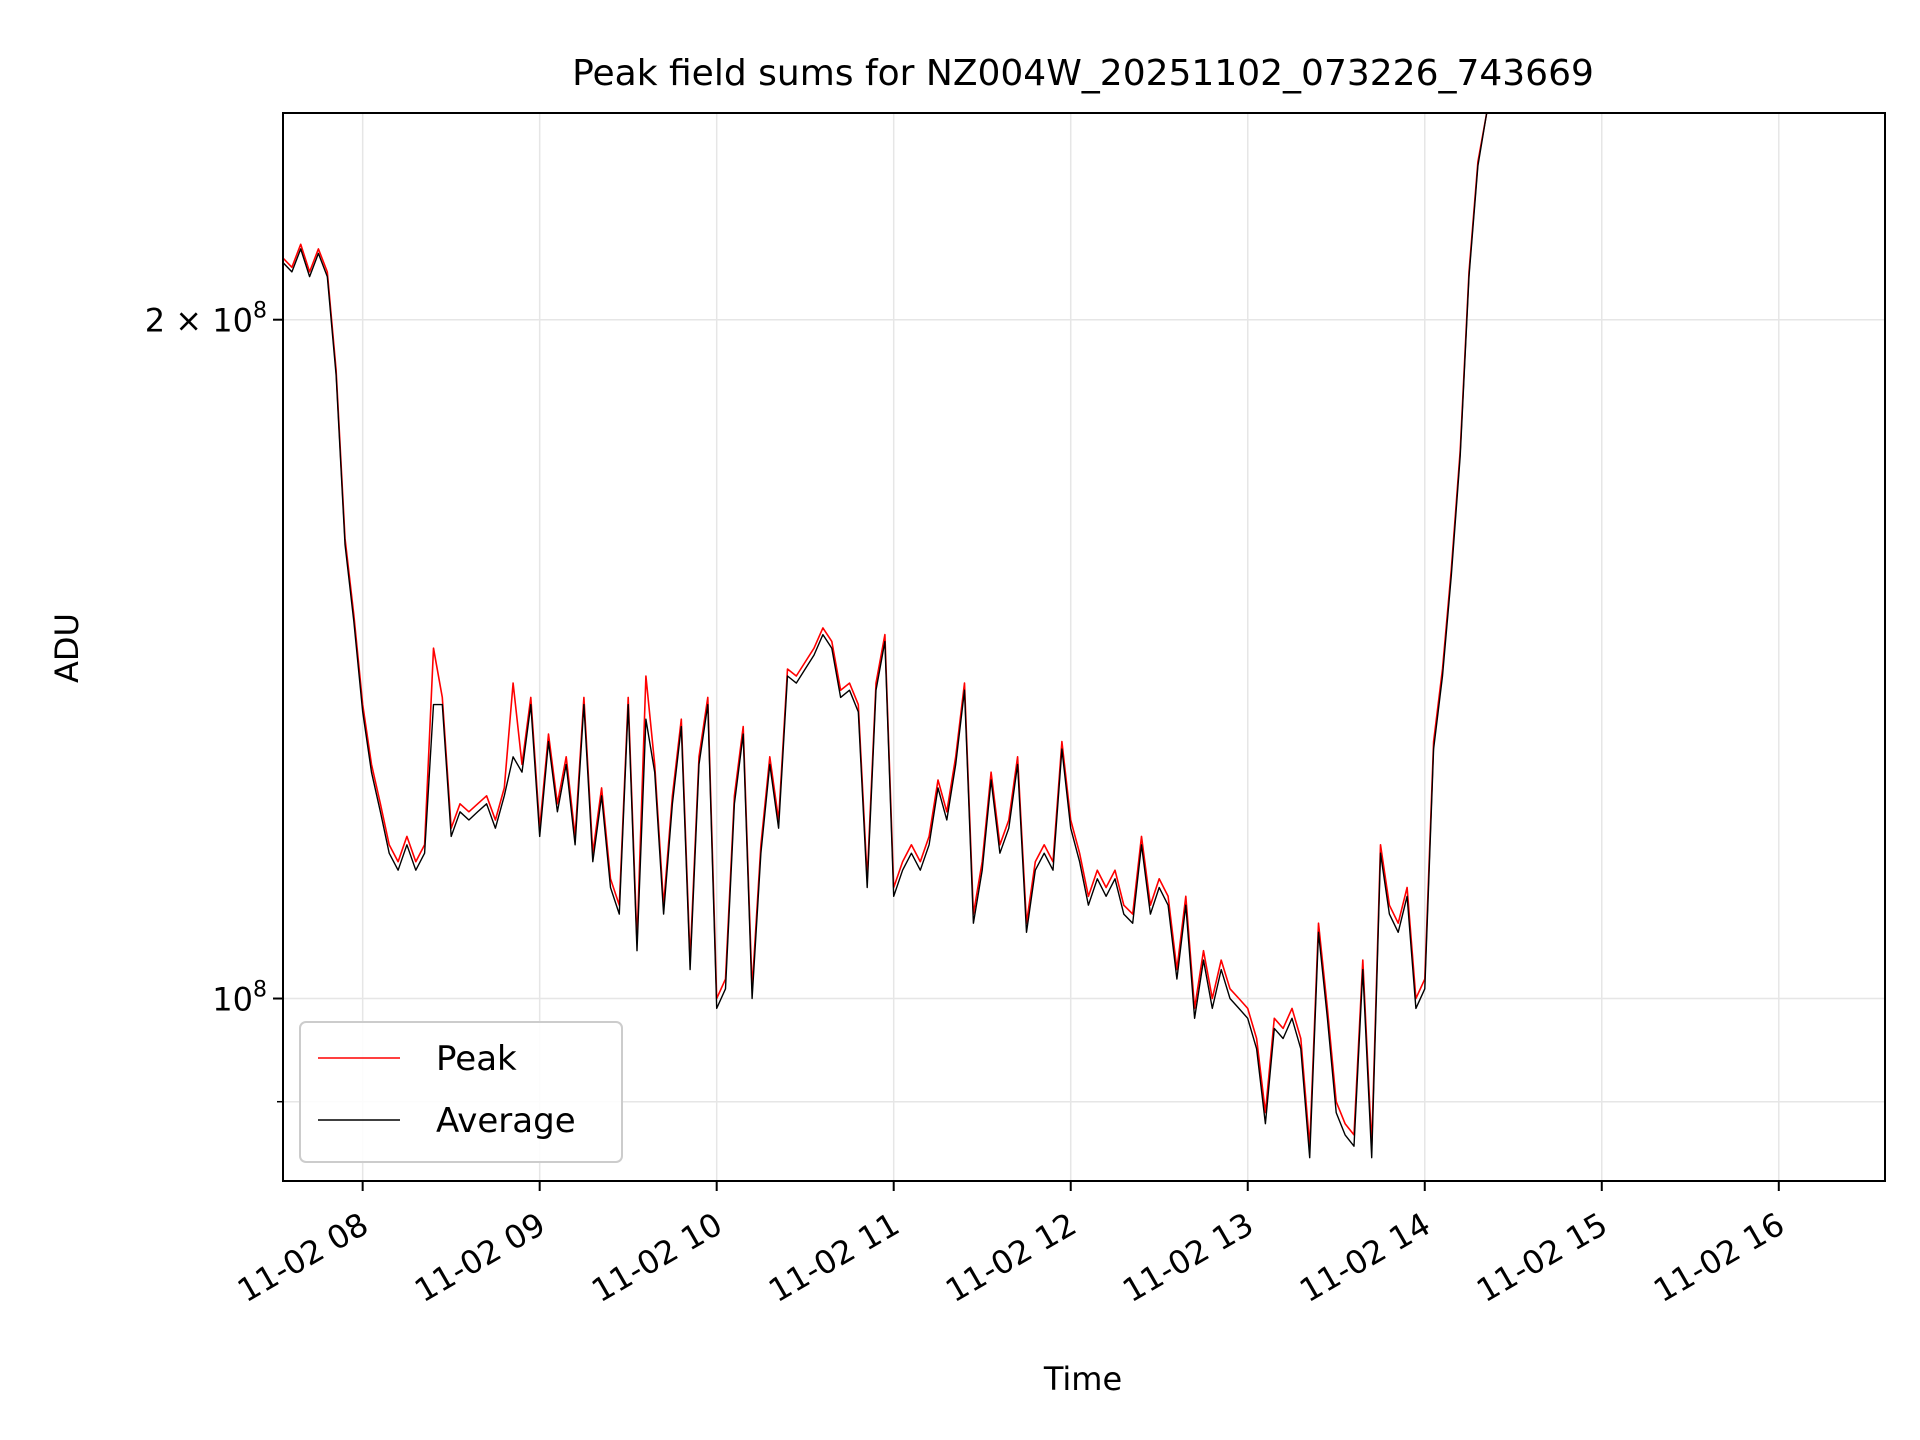  Describe the element at coordinates (506, 1121) in the screenshot. I see `legend-average-label: Average` at that location.